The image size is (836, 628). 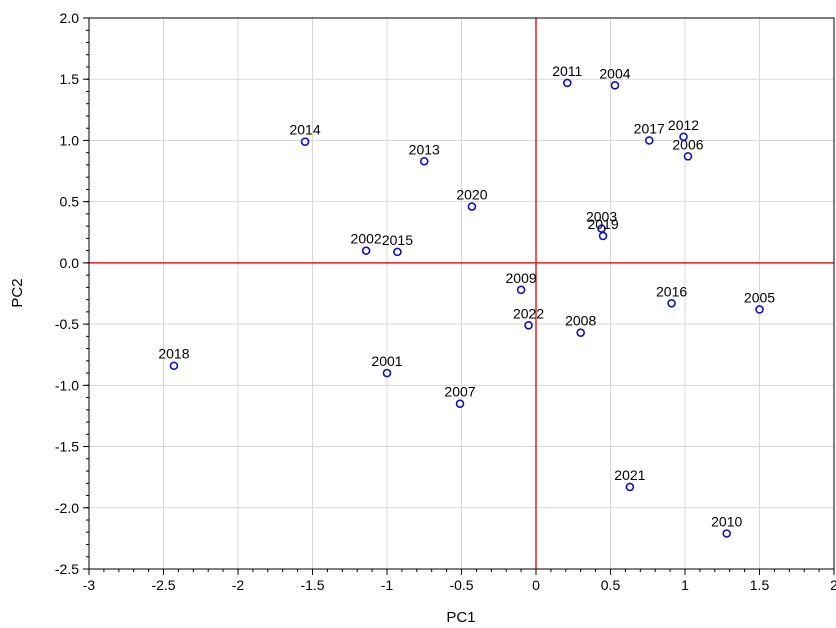 I want to click on point-label-2005: 2005, so click(x=759, y=297).